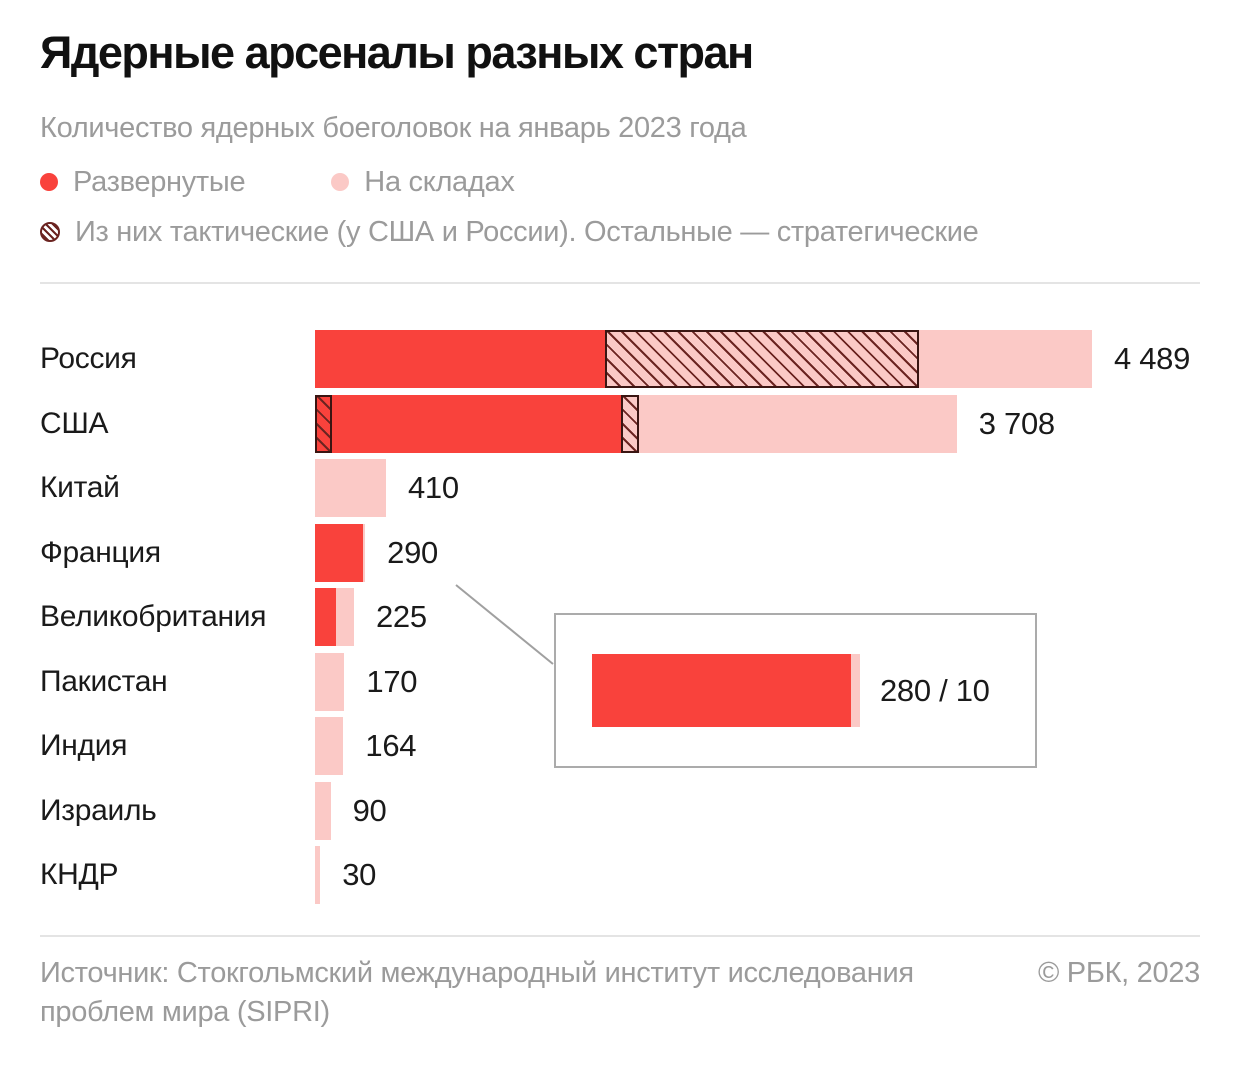 Image resolution: width=1240 pixels, height=1082 pixels. What do you see at coordinates (392, 681) in the screenshot?
I see `value-label: 170` at bounding box center [392, 681].